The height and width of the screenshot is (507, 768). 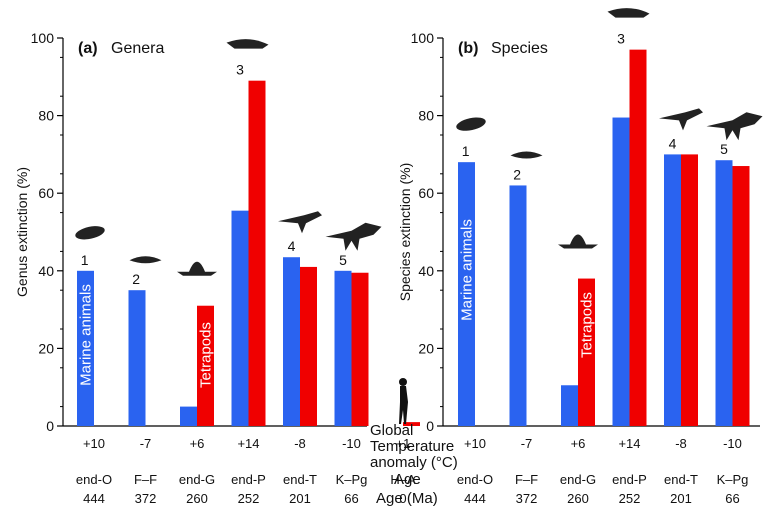 I want to click on row-label-temperature: Temperature, so click(x=412, y=446).